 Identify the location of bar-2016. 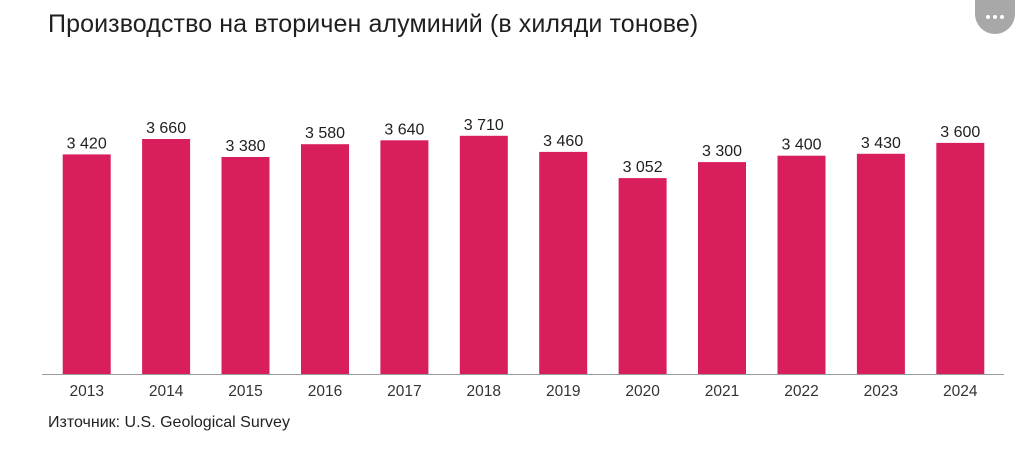
(325, 259).